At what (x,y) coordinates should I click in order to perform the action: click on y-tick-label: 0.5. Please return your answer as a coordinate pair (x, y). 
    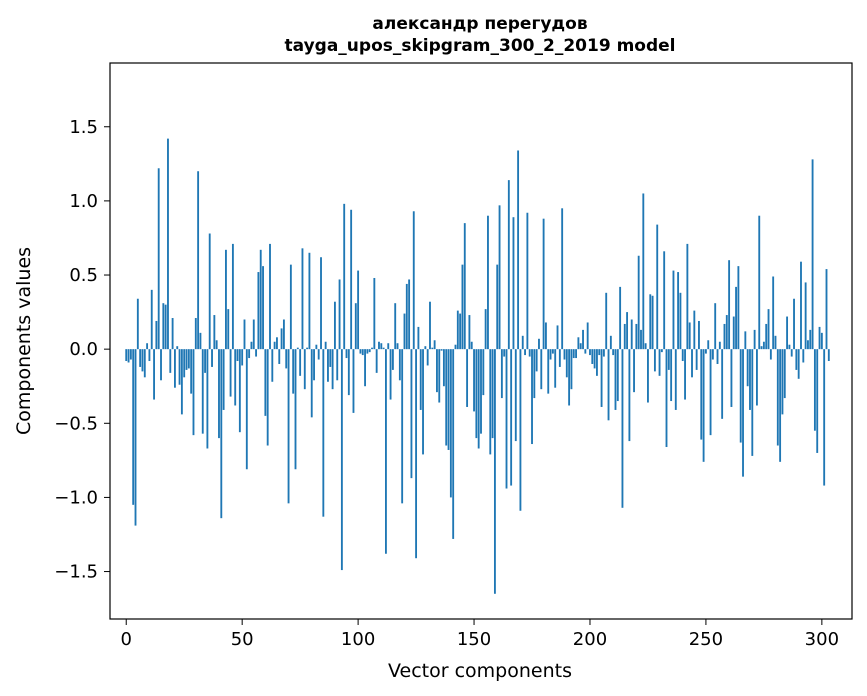
    Looking at the image, I should click on (83, 275).